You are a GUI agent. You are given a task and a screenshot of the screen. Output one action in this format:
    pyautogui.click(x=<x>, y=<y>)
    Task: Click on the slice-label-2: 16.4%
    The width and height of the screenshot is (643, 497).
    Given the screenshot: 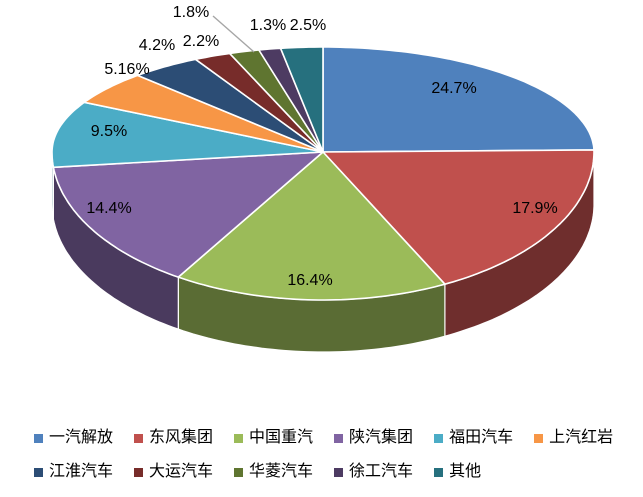 What is the action you would take?
    pyautogui.click(x=310, y=280)
    